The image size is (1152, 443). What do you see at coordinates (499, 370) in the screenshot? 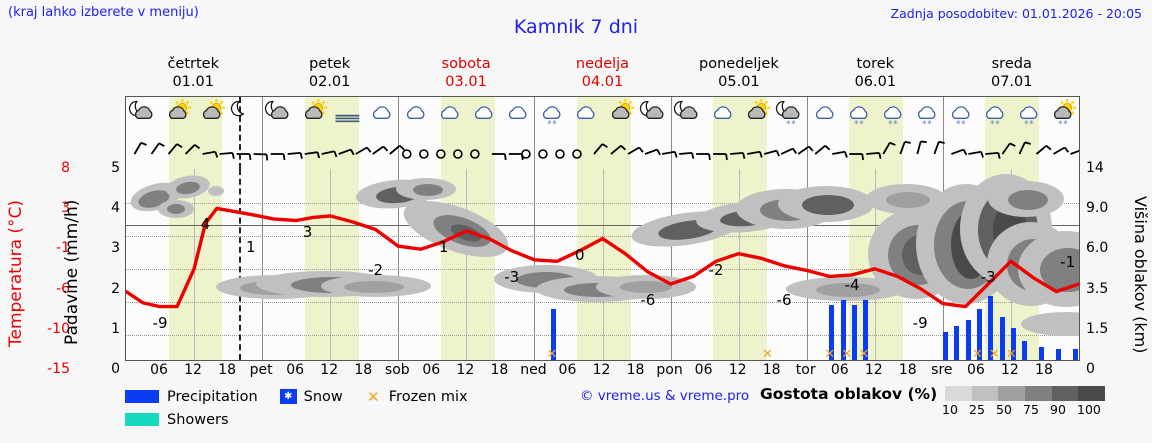
I see `x-tick-10: 18` at bounding box center [499, 370].